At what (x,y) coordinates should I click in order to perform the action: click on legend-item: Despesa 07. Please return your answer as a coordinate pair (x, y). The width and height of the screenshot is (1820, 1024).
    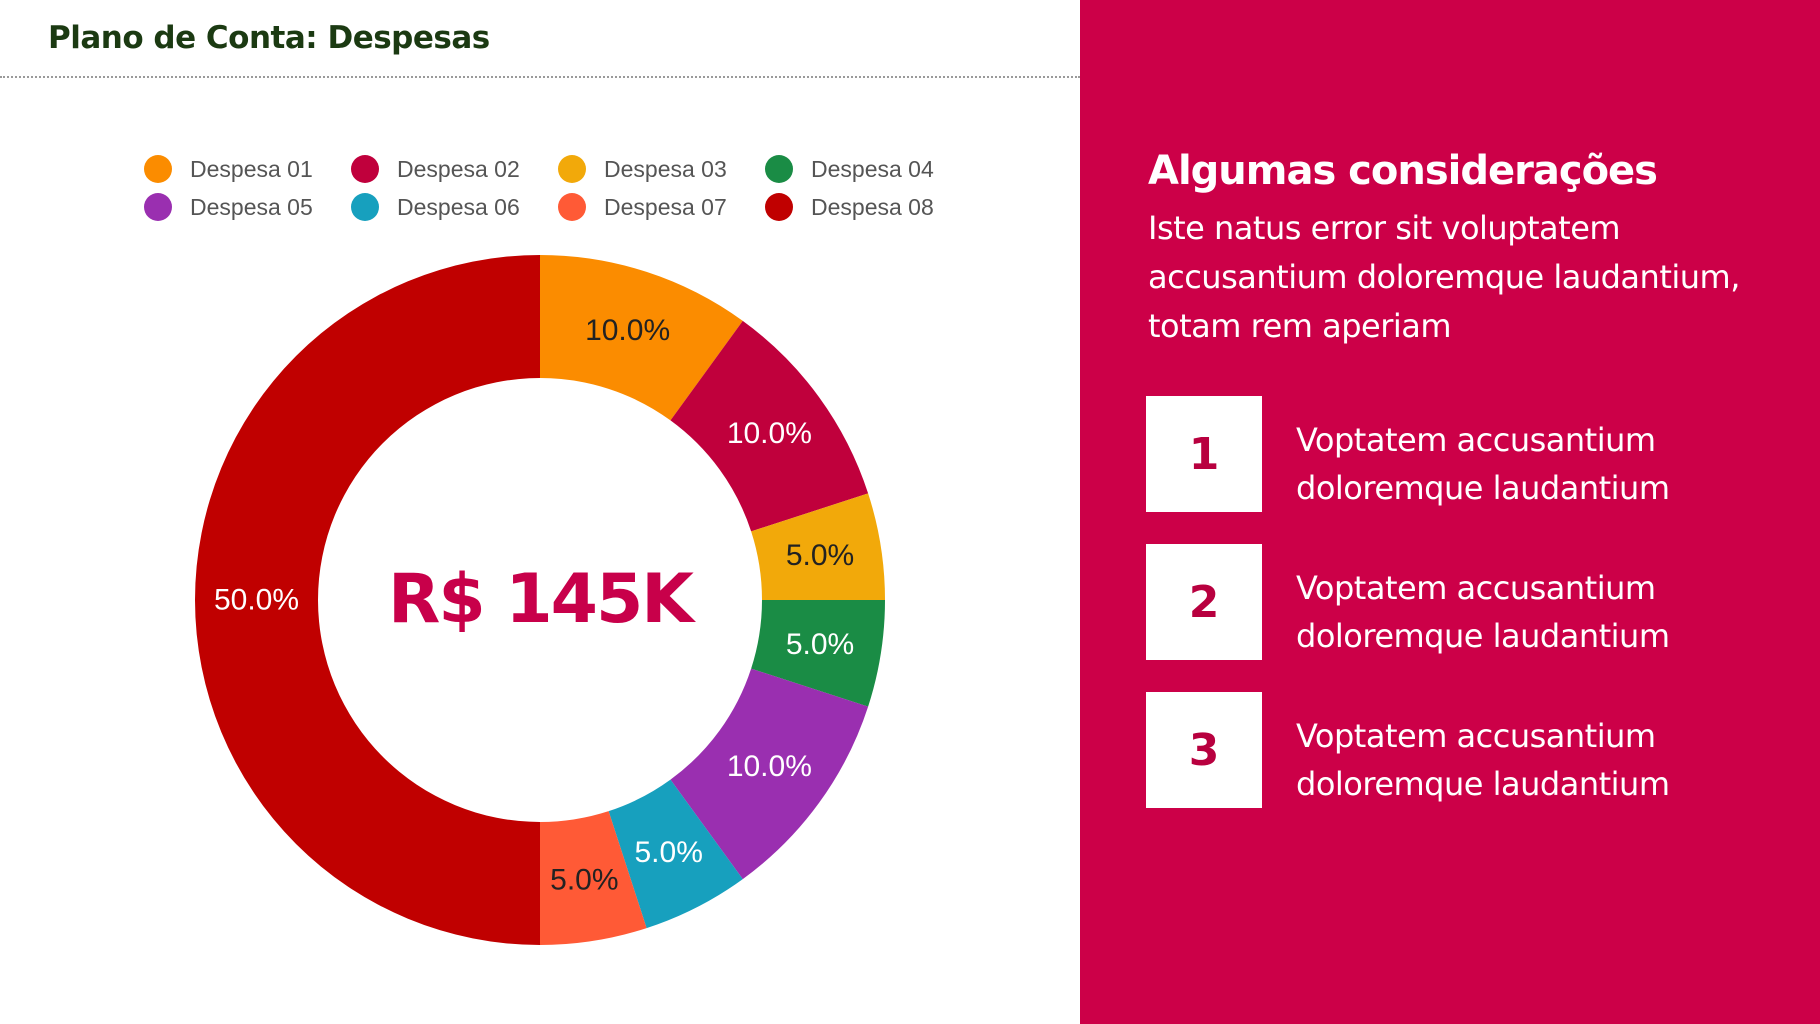
    Looking at the image, I should click on (661, 207).